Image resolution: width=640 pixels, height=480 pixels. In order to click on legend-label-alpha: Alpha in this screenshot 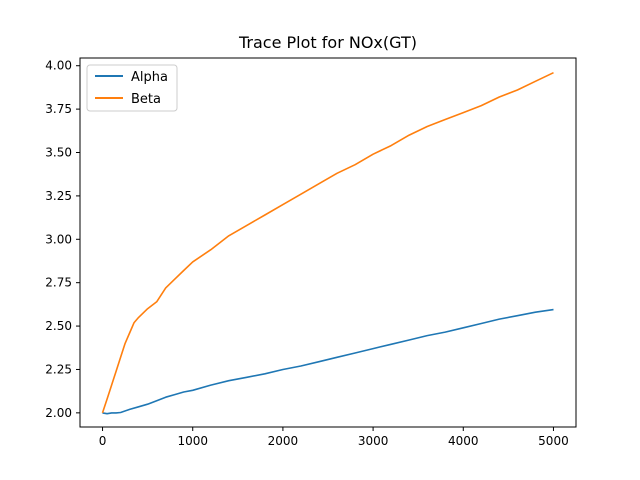, I will do `click(149, 77)`.